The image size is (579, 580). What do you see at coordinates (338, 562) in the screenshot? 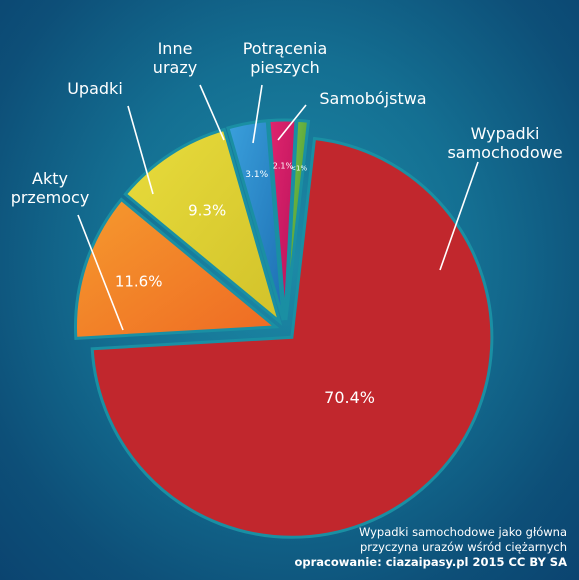
I see `credit-prefix: opracowanie:` at bounding box center [338, 562].